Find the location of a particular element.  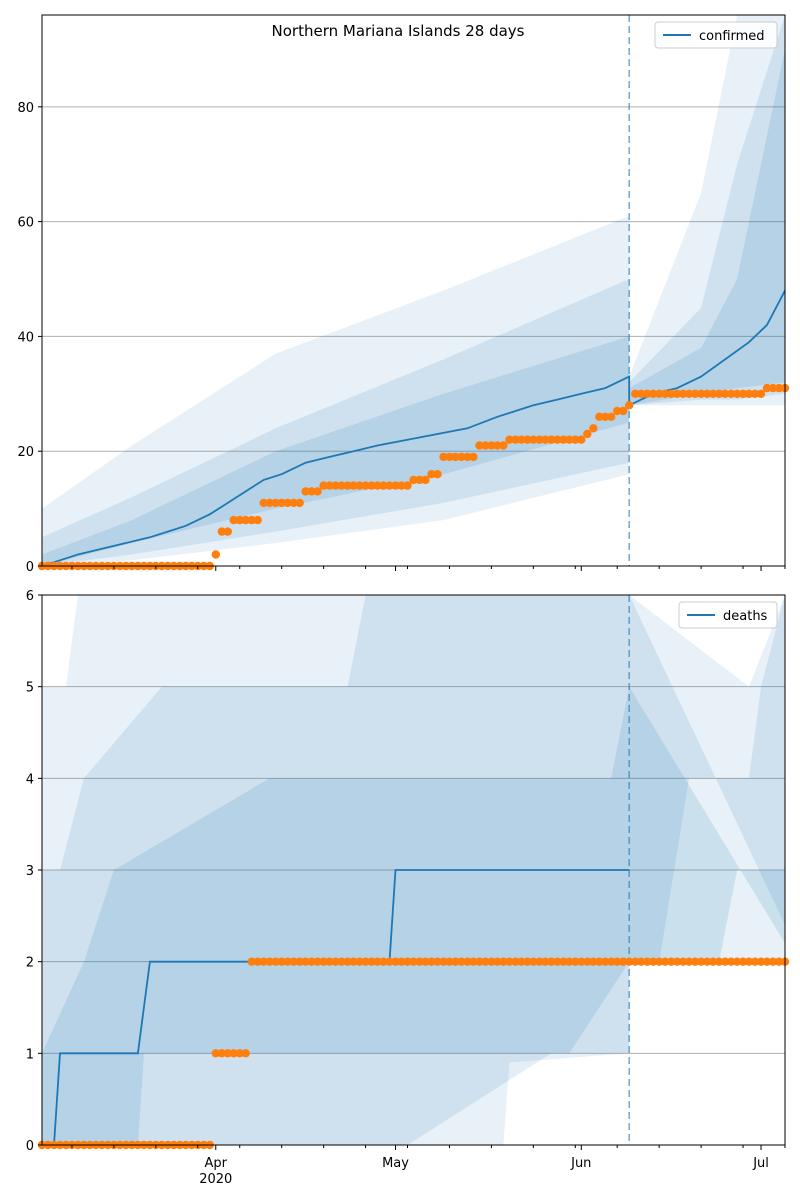

y-tick-label: 40 is located at coordinates (25, 337).